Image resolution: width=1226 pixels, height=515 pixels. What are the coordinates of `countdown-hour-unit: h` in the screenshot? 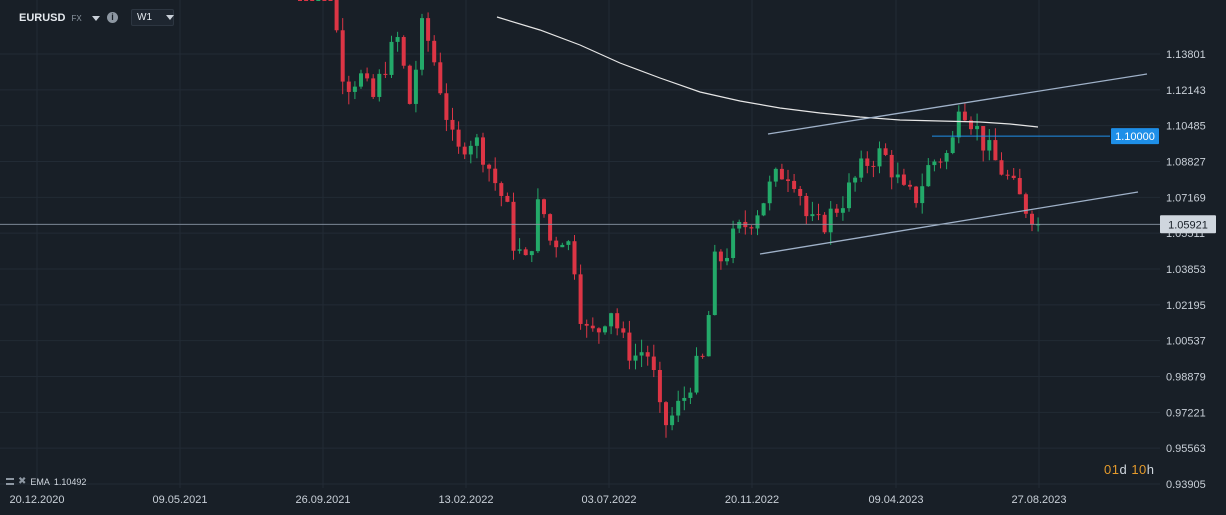 It's located at (1150, 469).